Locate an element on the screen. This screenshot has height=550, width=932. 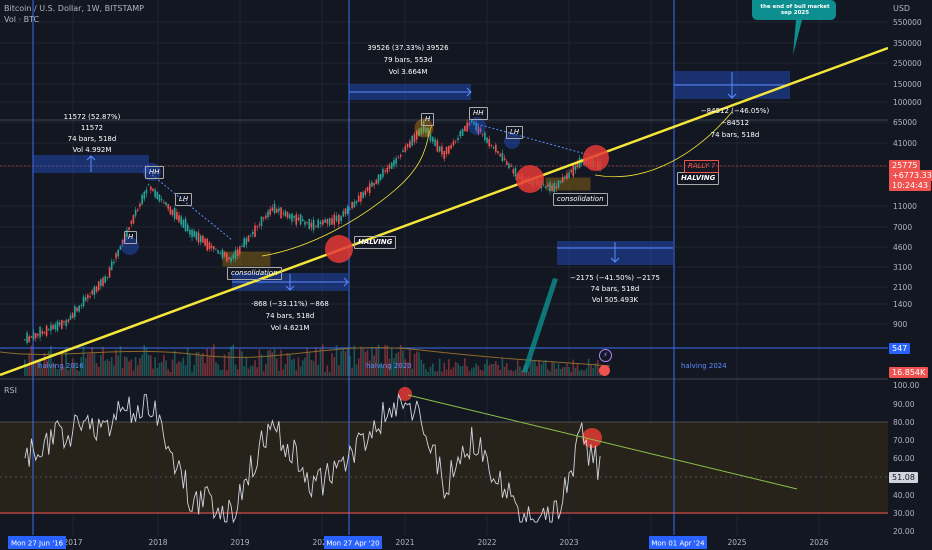
label-hh1: HH is located at coordinates (154, 172).